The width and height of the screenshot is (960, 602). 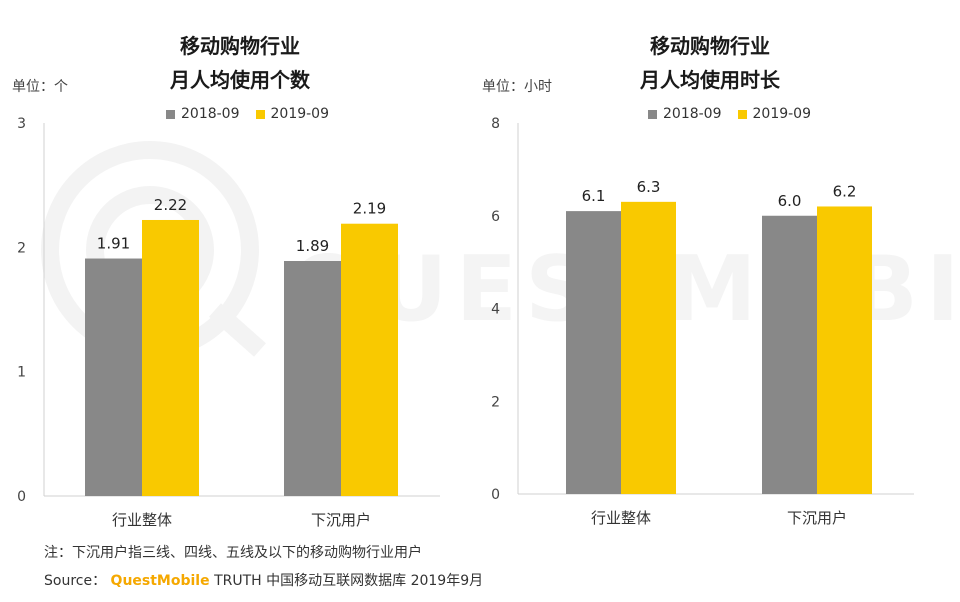 I want to click on y-tick-label: 6, so click(x=495, y=217).